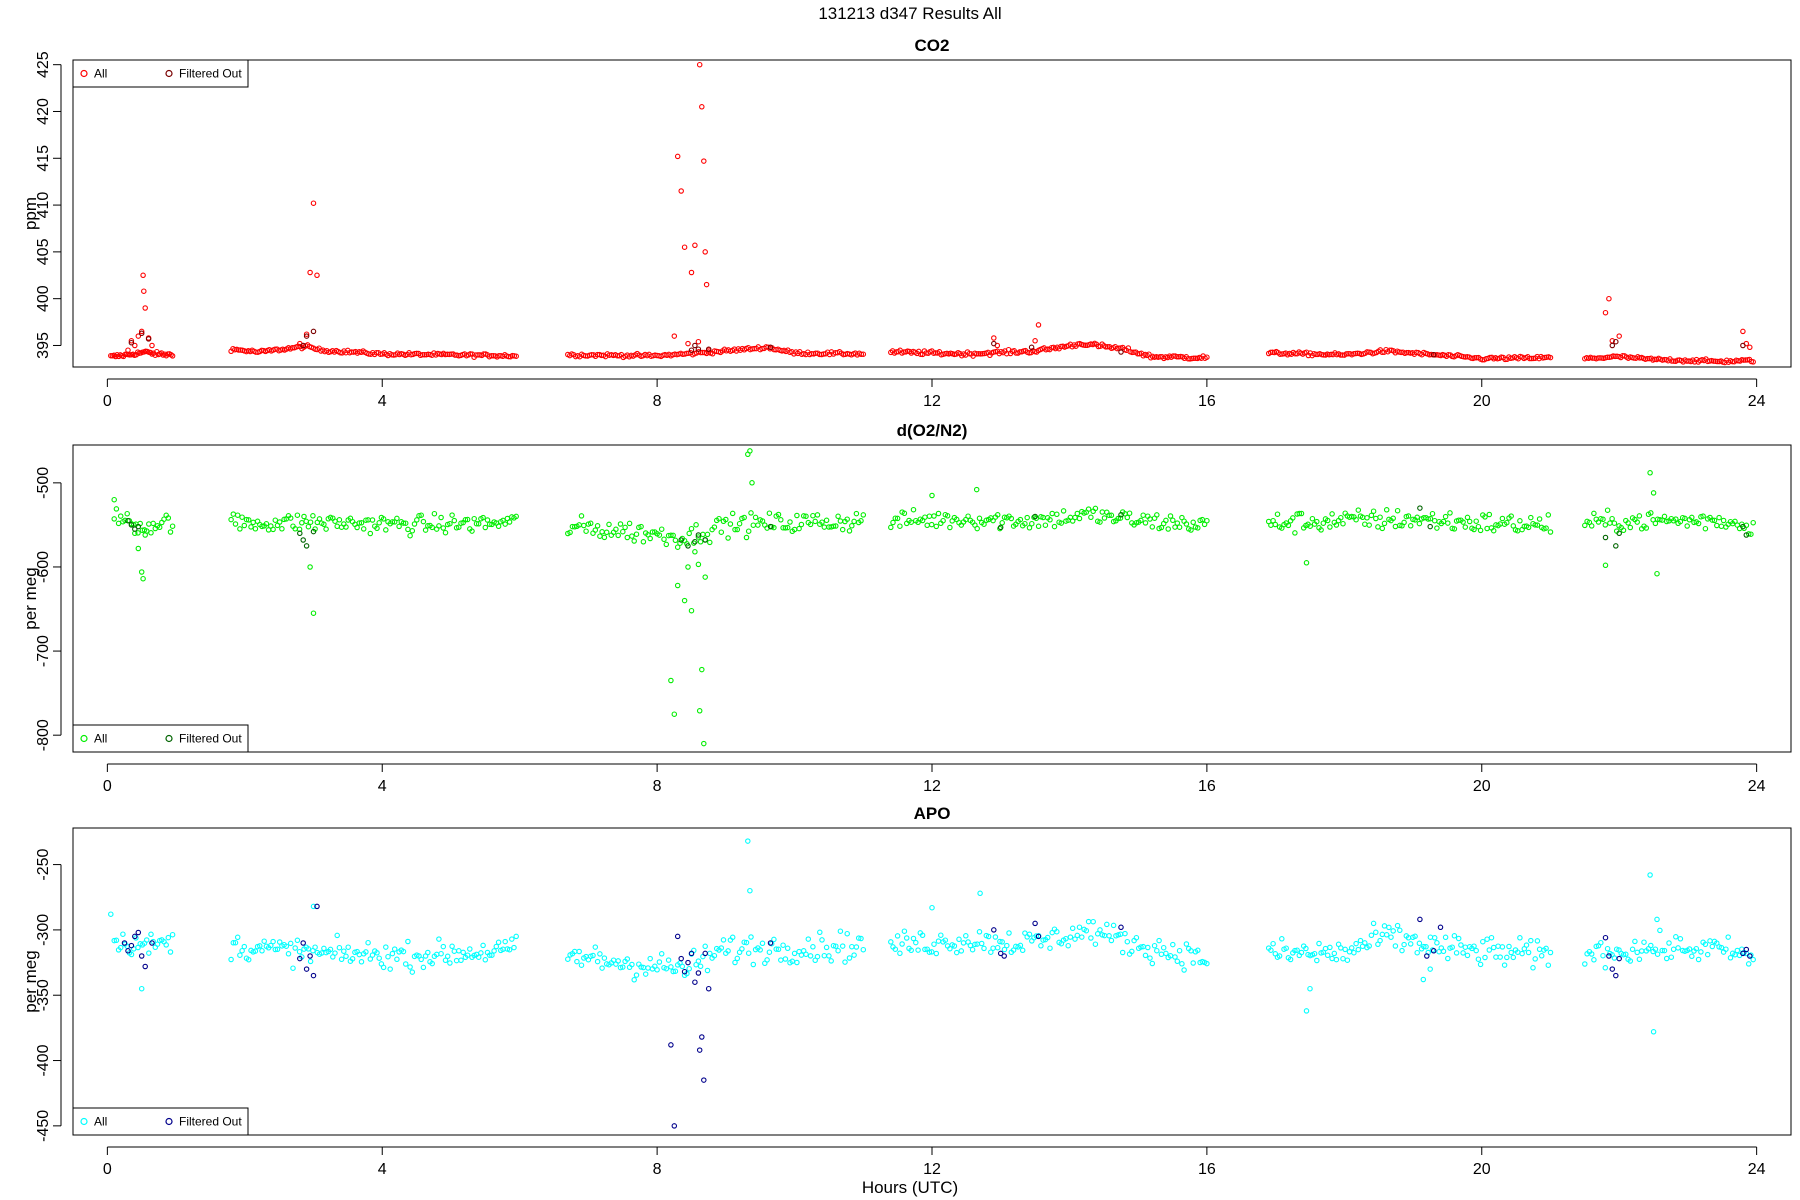 The width and height of the screenshot is (1800, 1200). Describe the element at coordinates (160, 1121) in the screenshot. I see `legend: All Filtered Out` at that location.